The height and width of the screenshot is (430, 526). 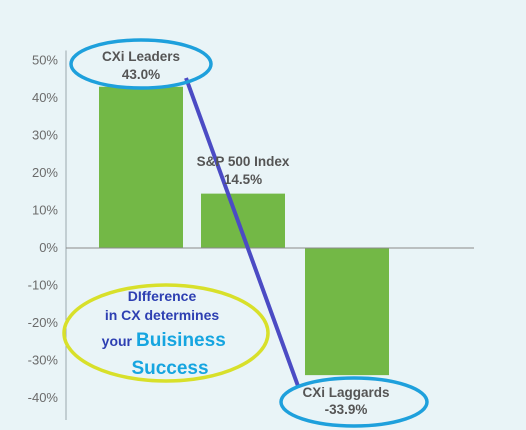 What do you see at coordinates (43, 229) in the screenshot?
I see `y-axis-ticks: 50% 40% 30% 20% 10% 0% -10% -20% -30% -40%` at bounding box center [43, 229].